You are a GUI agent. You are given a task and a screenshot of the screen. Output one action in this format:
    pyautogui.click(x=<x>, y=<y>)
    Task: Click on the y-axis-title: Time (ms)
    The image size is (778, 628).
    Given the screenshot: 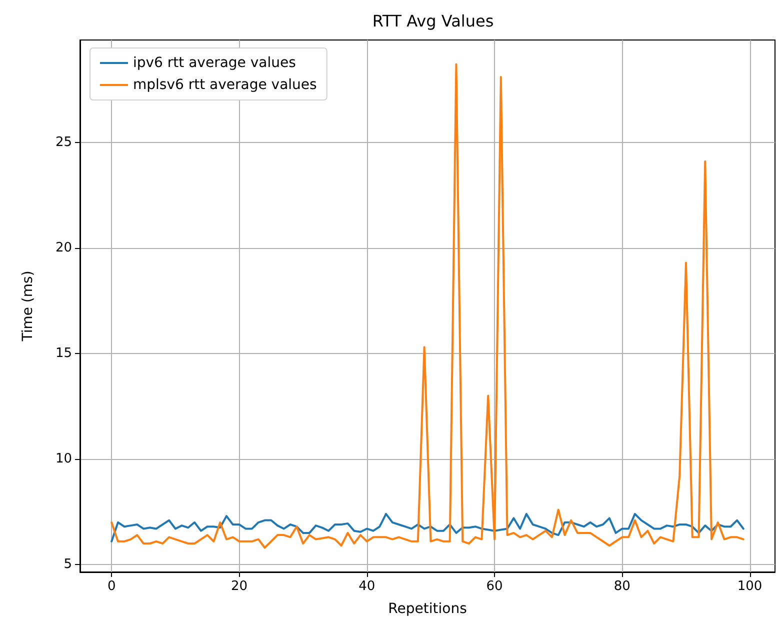 What is the action you would take?
    pyautogui.click(x=28, y=306)
    